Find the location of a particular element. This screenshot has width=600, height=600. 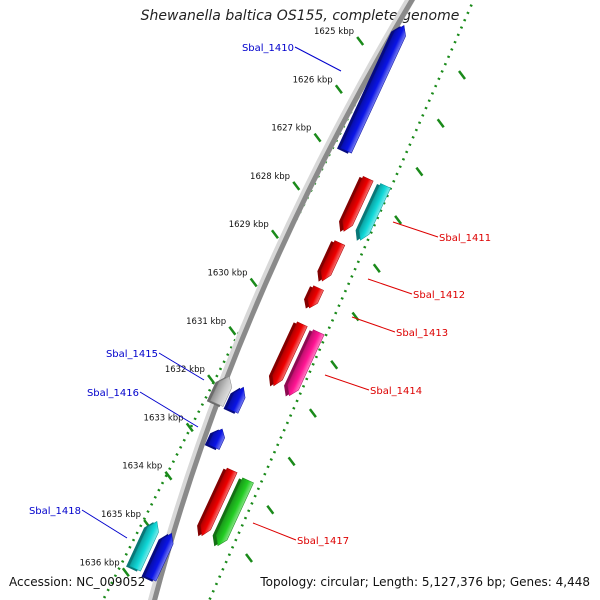

gene-label-sbal-1416: Sbal_1416 is located at coordinates (113, 393).